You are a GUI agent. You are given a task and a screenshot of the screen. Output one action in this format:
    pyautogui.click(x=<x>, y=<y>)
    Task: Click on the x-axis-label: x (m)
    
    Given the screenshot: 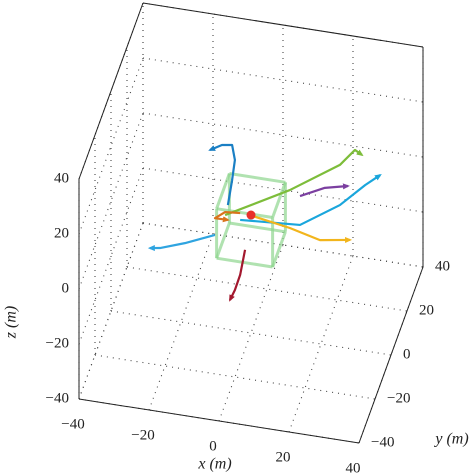 What is the action you would take?
    pyautogui.click(x=214, y=464)
    